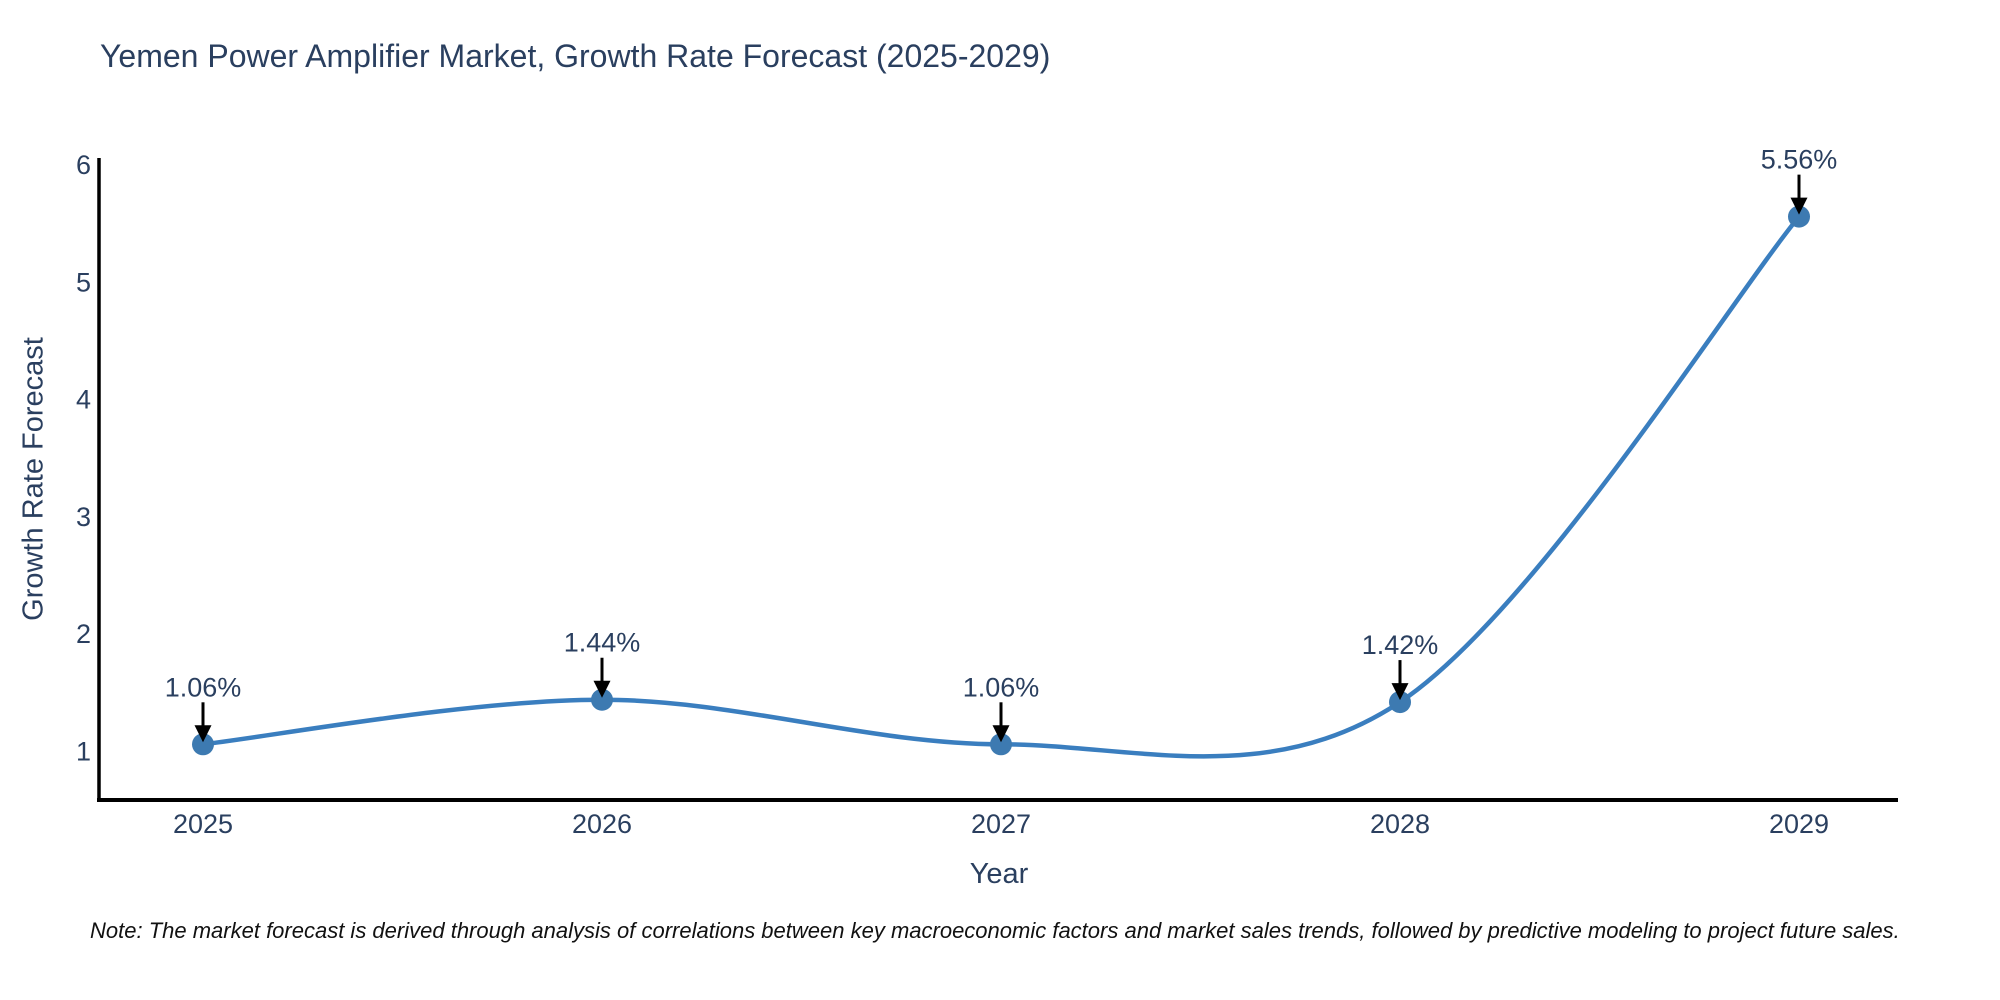 The image size is (2000, 1000). What do you see at coordinates (83, 634) in the screenshot?
I see `y-tick-label: 2` at bounding box center [83, 634].